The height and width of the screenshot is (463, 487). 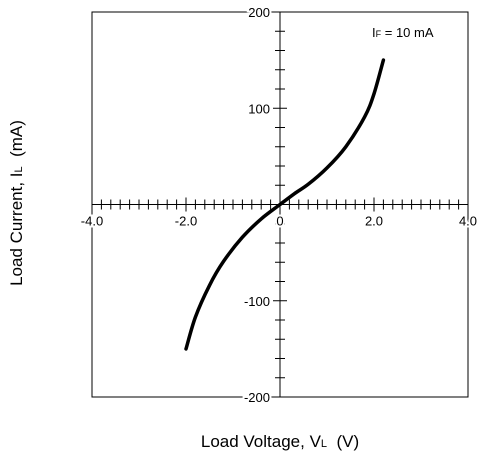 I want to click on x-tick-label: 4.0, so click(x=468, y=221).